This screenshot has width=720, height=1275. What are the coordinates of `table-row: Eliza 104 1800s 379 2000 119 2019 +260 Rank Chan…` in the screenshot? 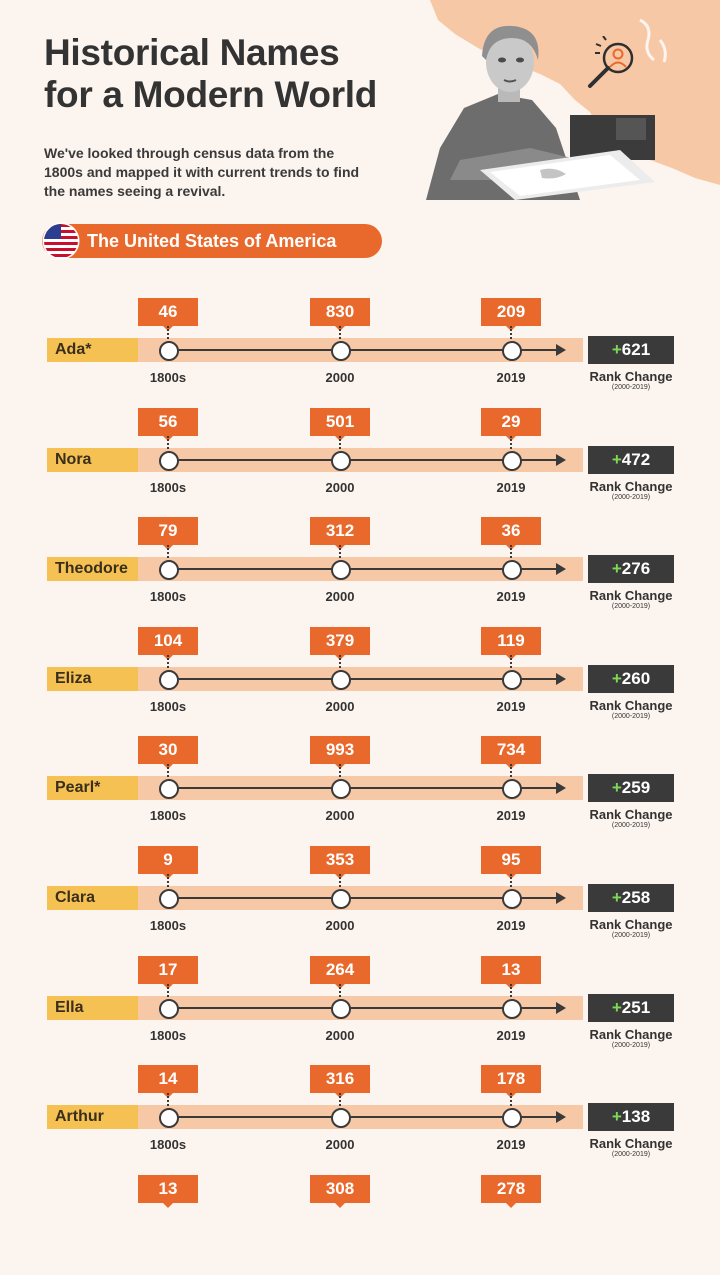 It's located at (360, 676).